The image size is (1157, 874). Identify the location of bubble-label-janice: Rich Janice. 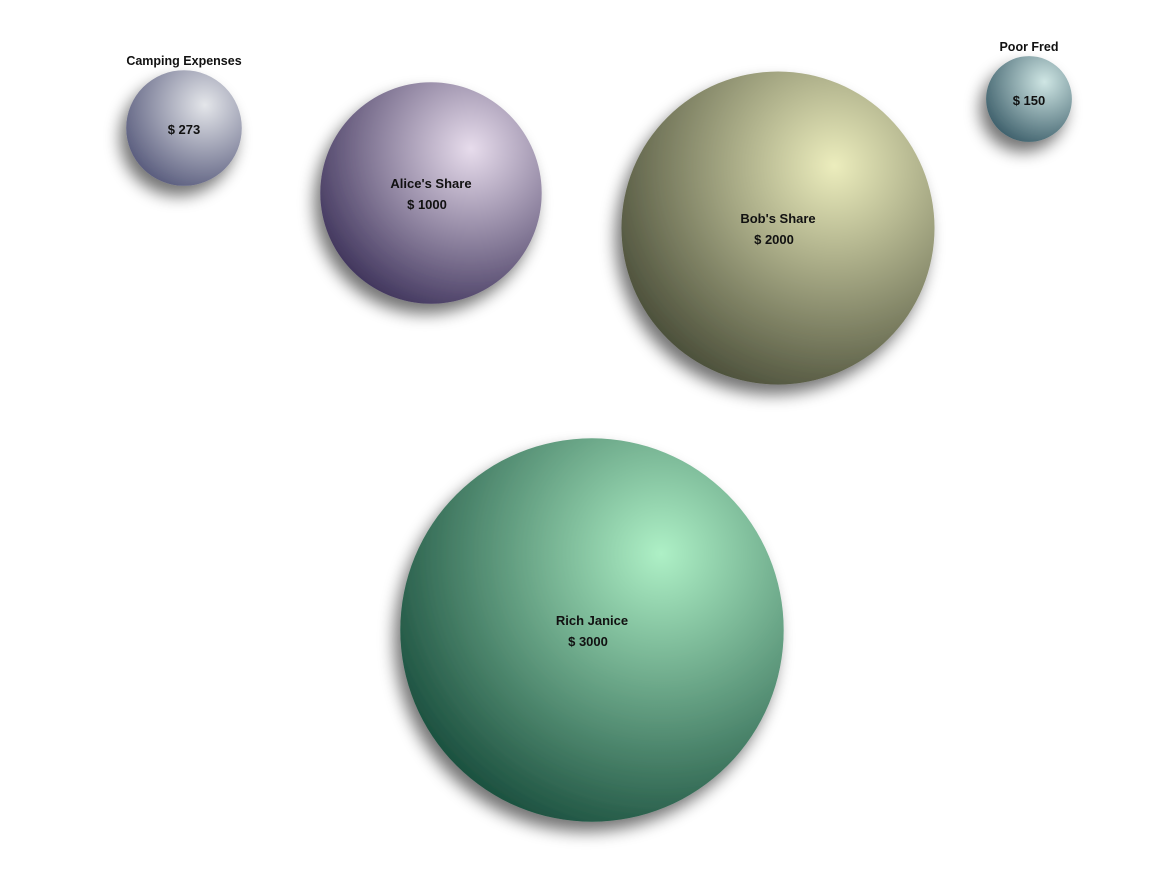
(592, 620).